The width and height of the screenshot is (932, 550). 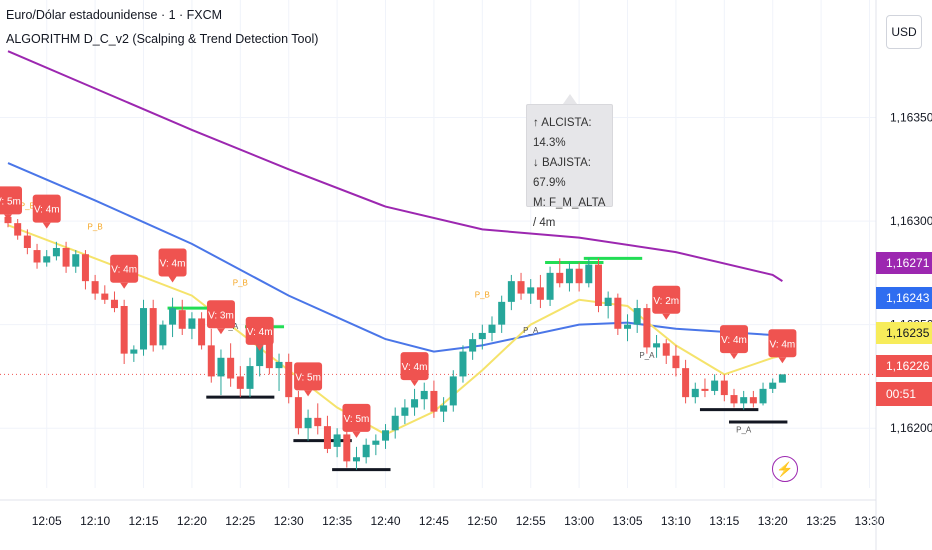 What do you see at coordinates (785, 469) in the screenshot?
I see `lightning-icon: ⚡` at bounding box center [785, 469].